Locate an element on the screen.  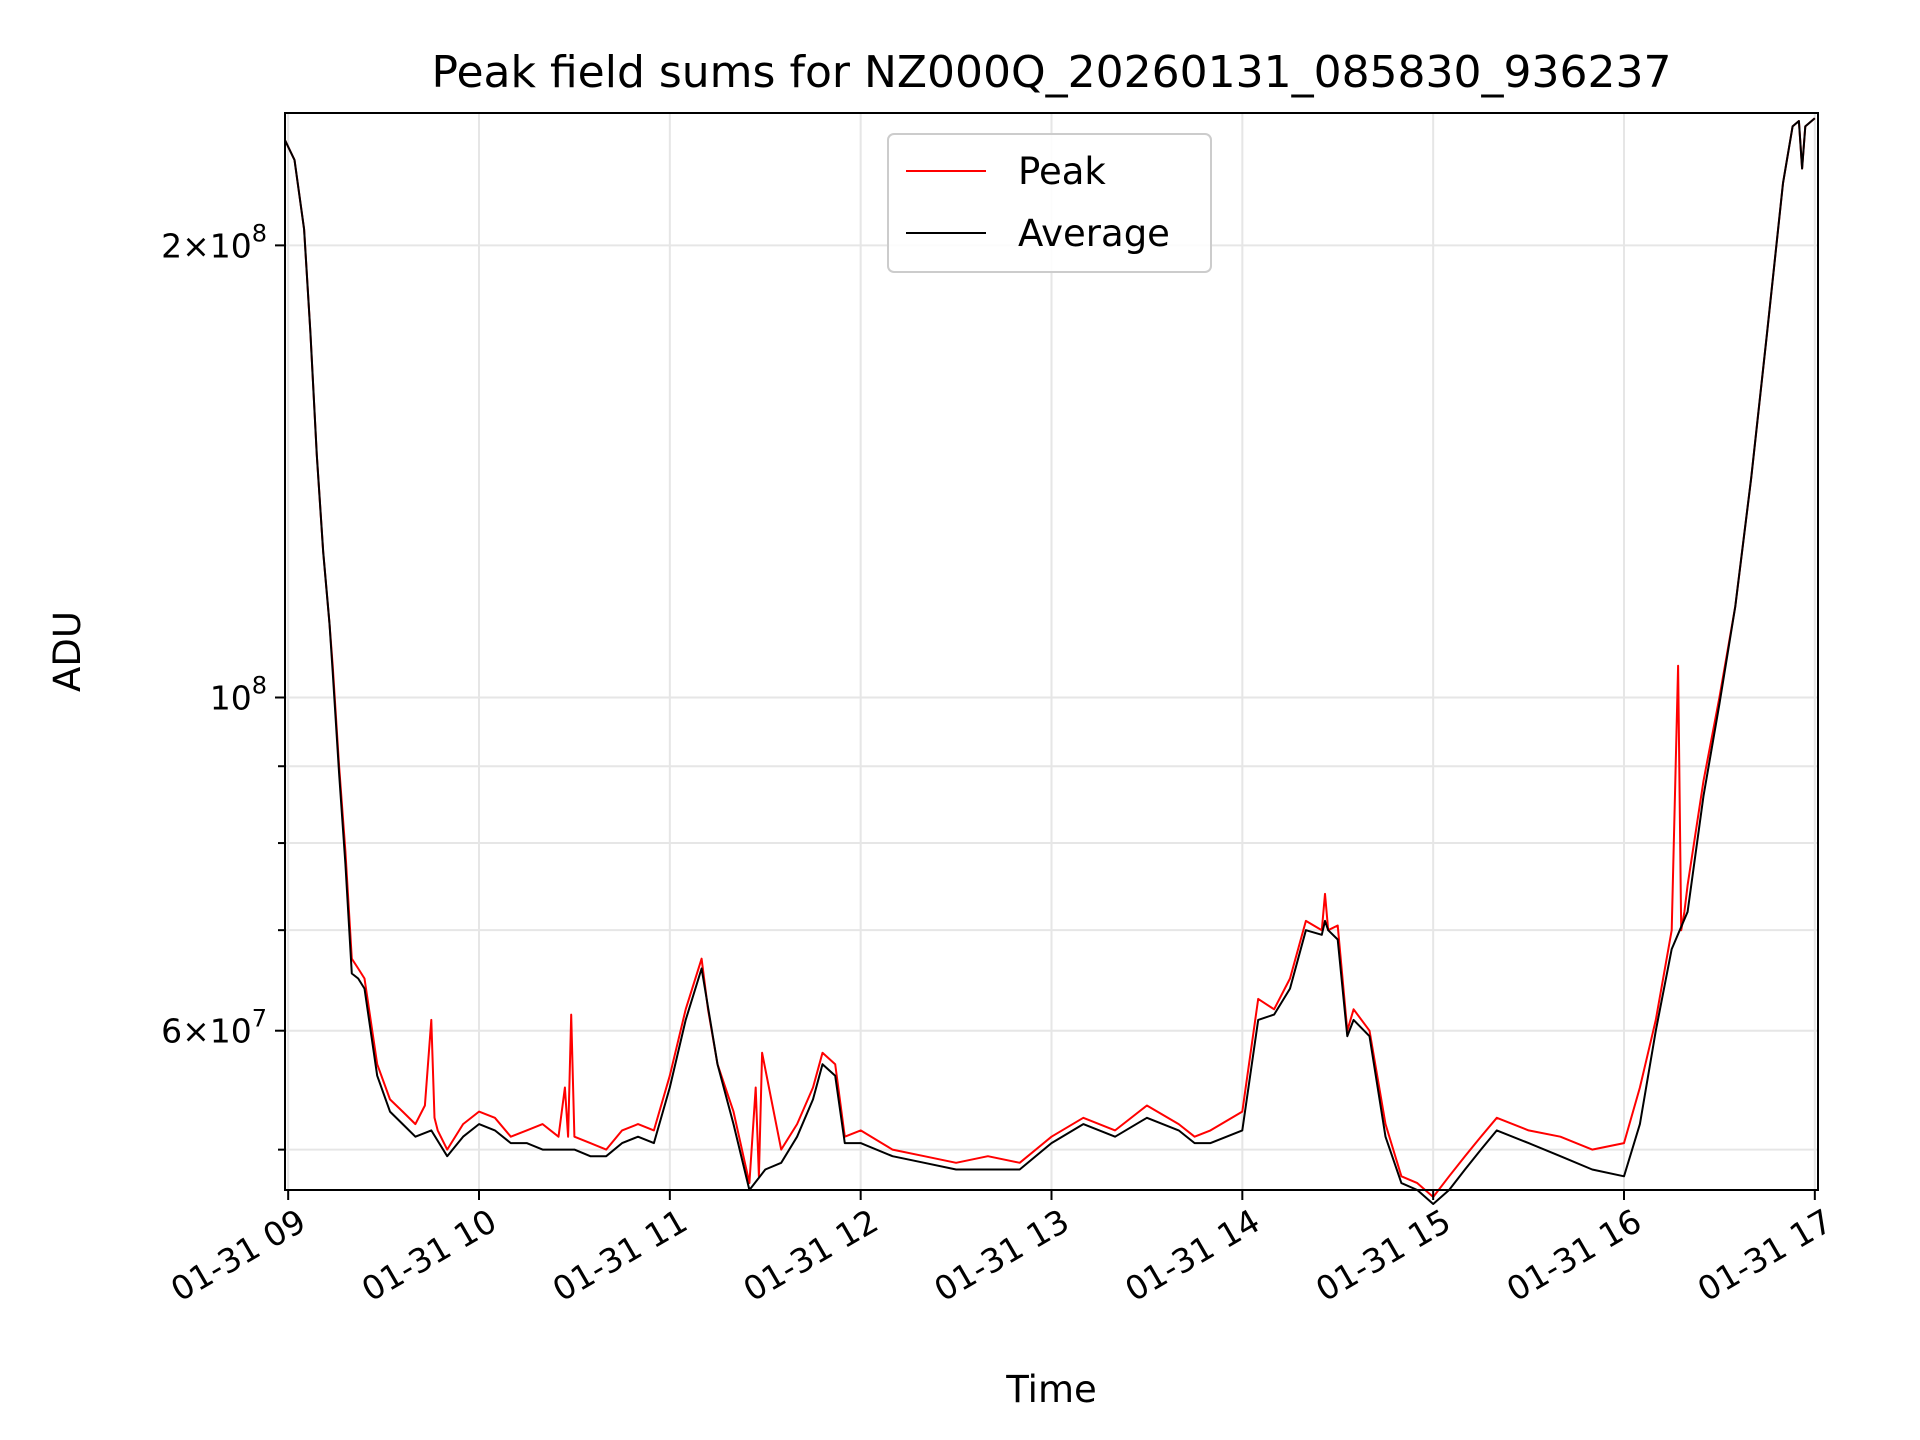
legend: Peak Average is located at coordinates (1049, 203).